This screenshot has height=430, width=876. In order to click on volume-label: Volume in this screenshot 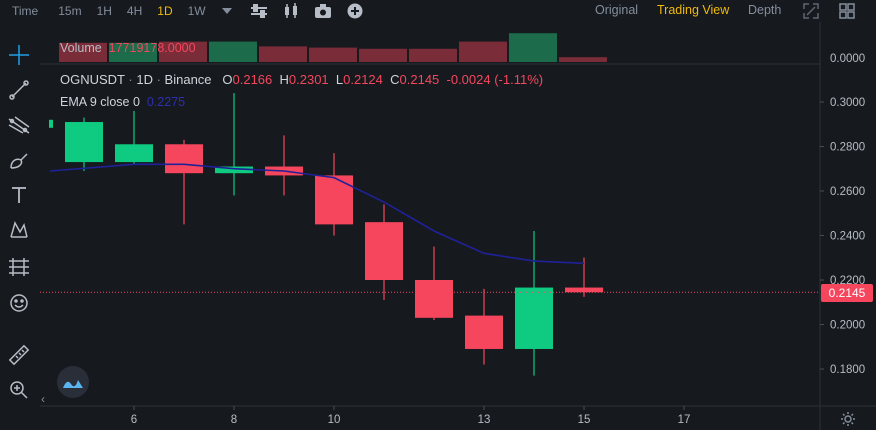, I will do `click(81, 48)`.